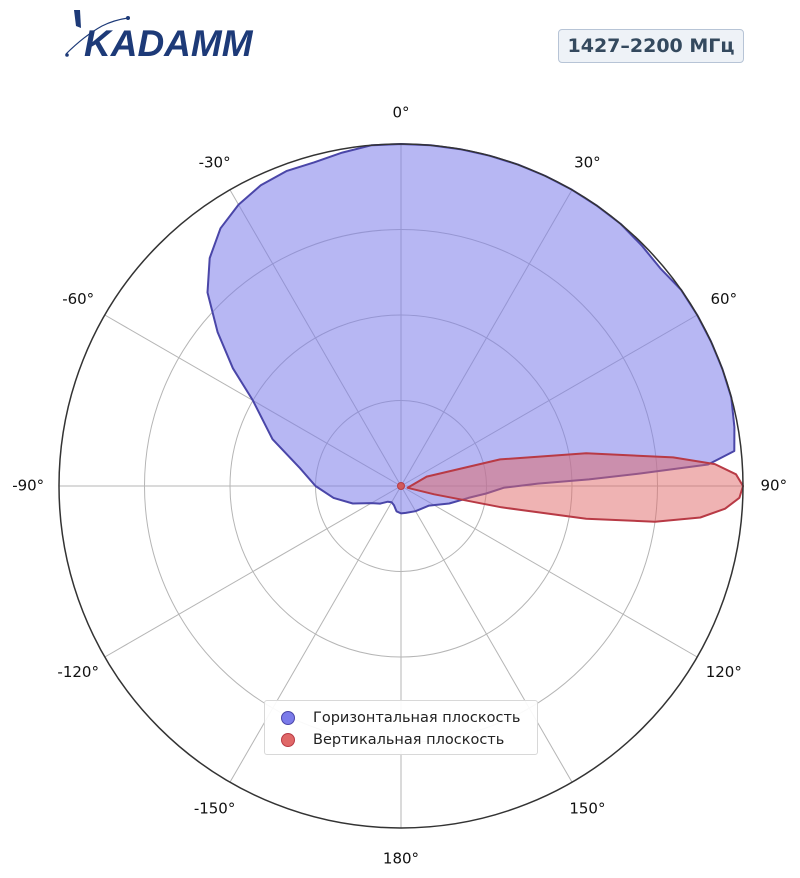 The image size is (800, 878). Describe the element at coordinates (288, 740) in the screenshot. I see `legend-marker-vertical` at that location.